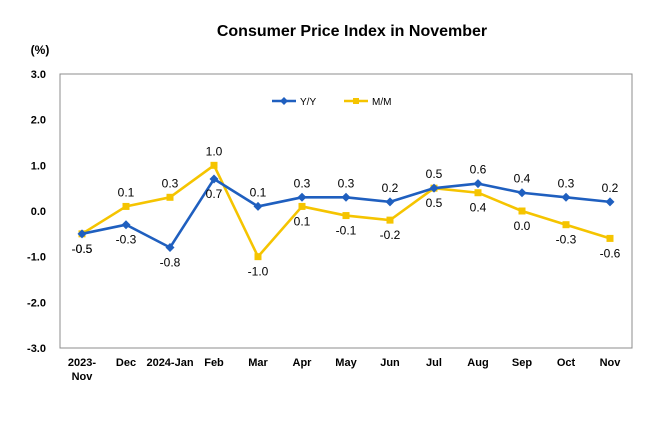 This screenshot has width=660, height=440. Describe the element at coordinates (214, 151) in the screenshot. I see `data-label-mm: 1.0` at that location.